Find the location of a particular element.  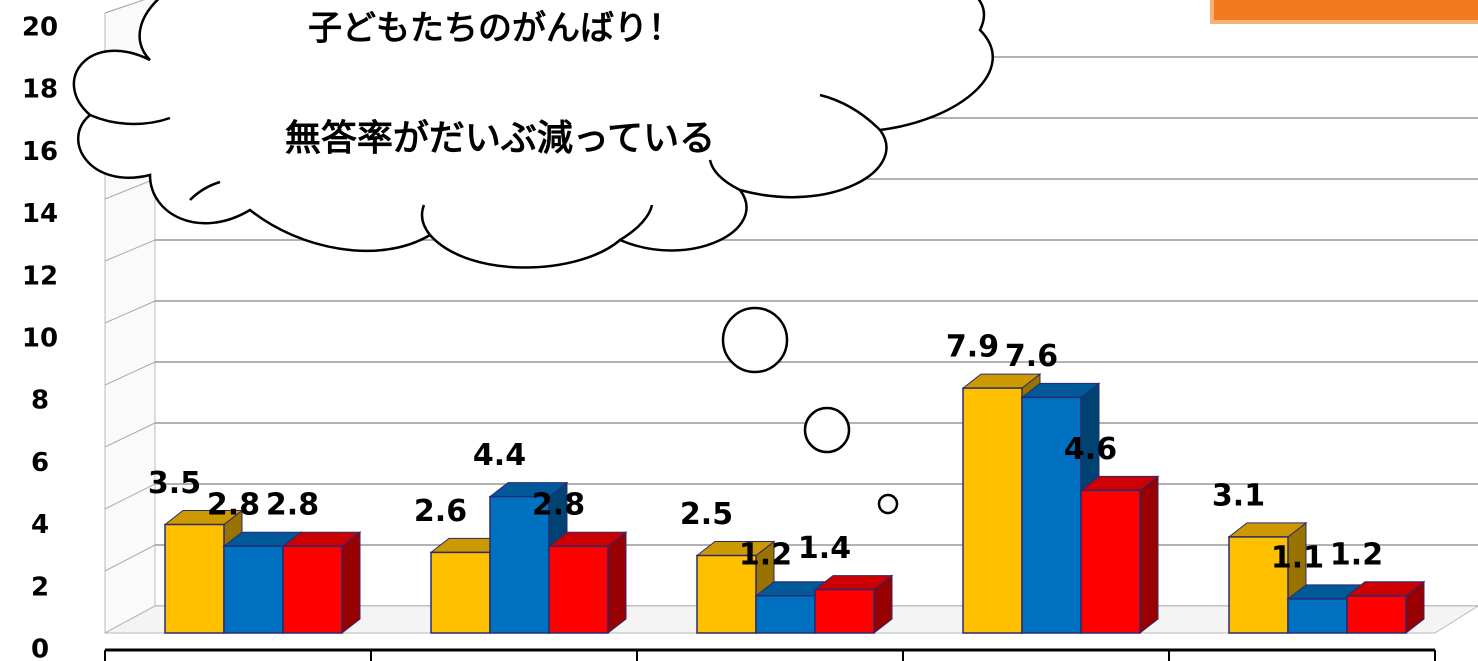

y-tick-label: 6 is located at coordinates (40, 463).